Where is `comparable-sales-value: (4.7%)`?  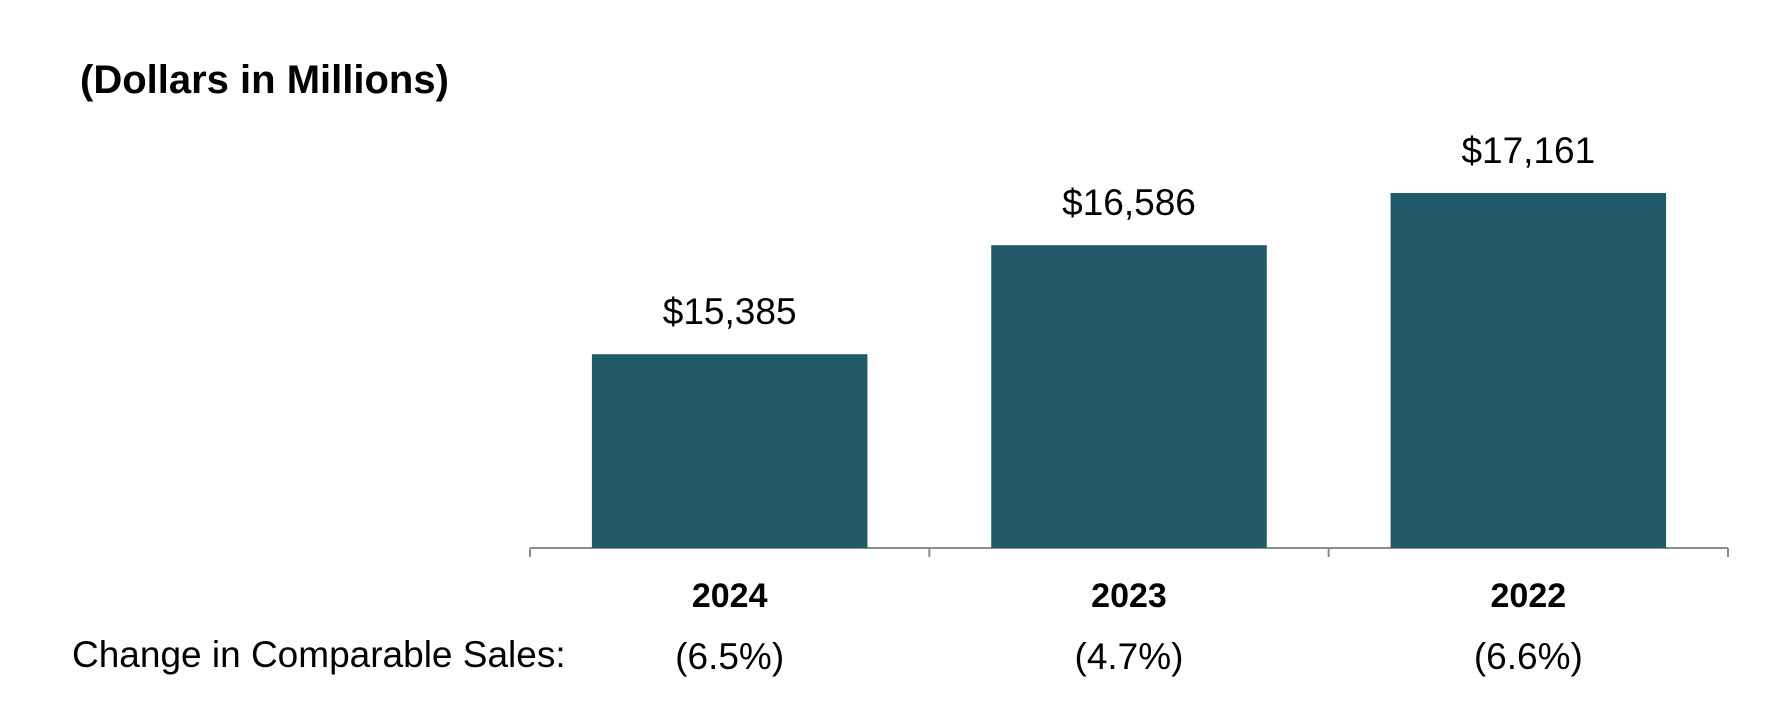
comparable-sales-value: (4.7%) is located at coordinates (1129, 656).